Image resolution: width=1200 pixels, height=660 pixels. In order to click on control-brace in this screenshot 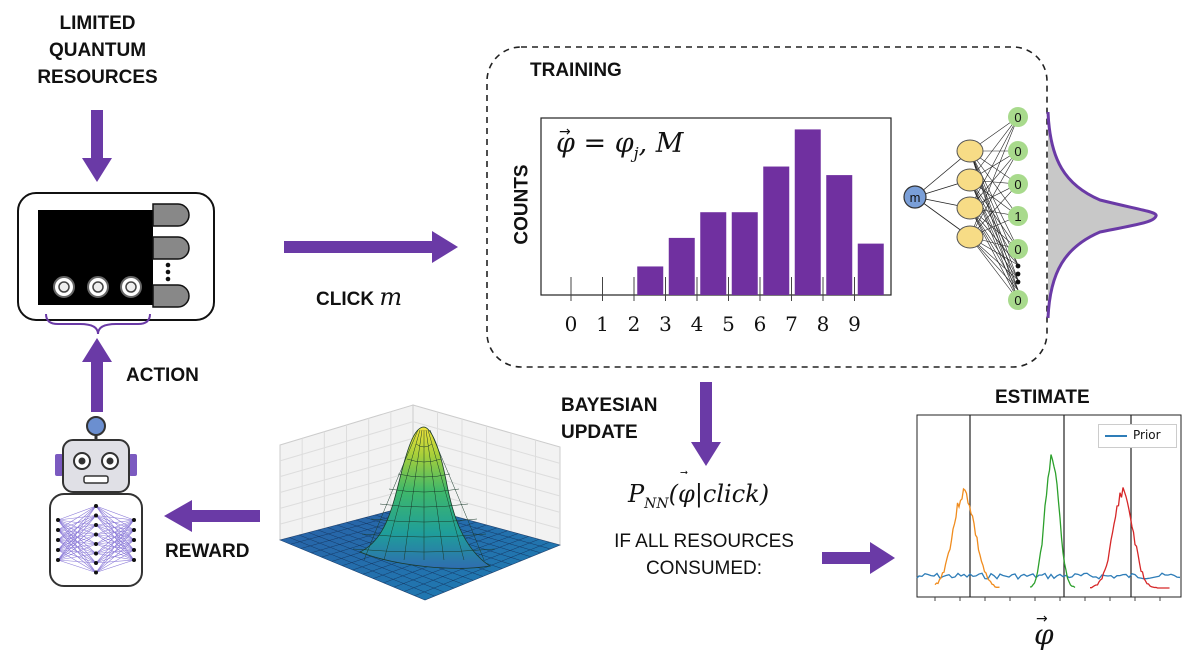, I will do `click(98, 324)`.